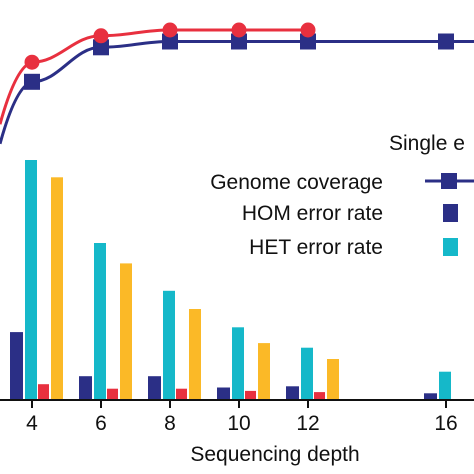  What do you see at coordinates (450, 247) in the screenshot?
I see `legend-marker-het-error-rate` at bounding box center [450, 247].